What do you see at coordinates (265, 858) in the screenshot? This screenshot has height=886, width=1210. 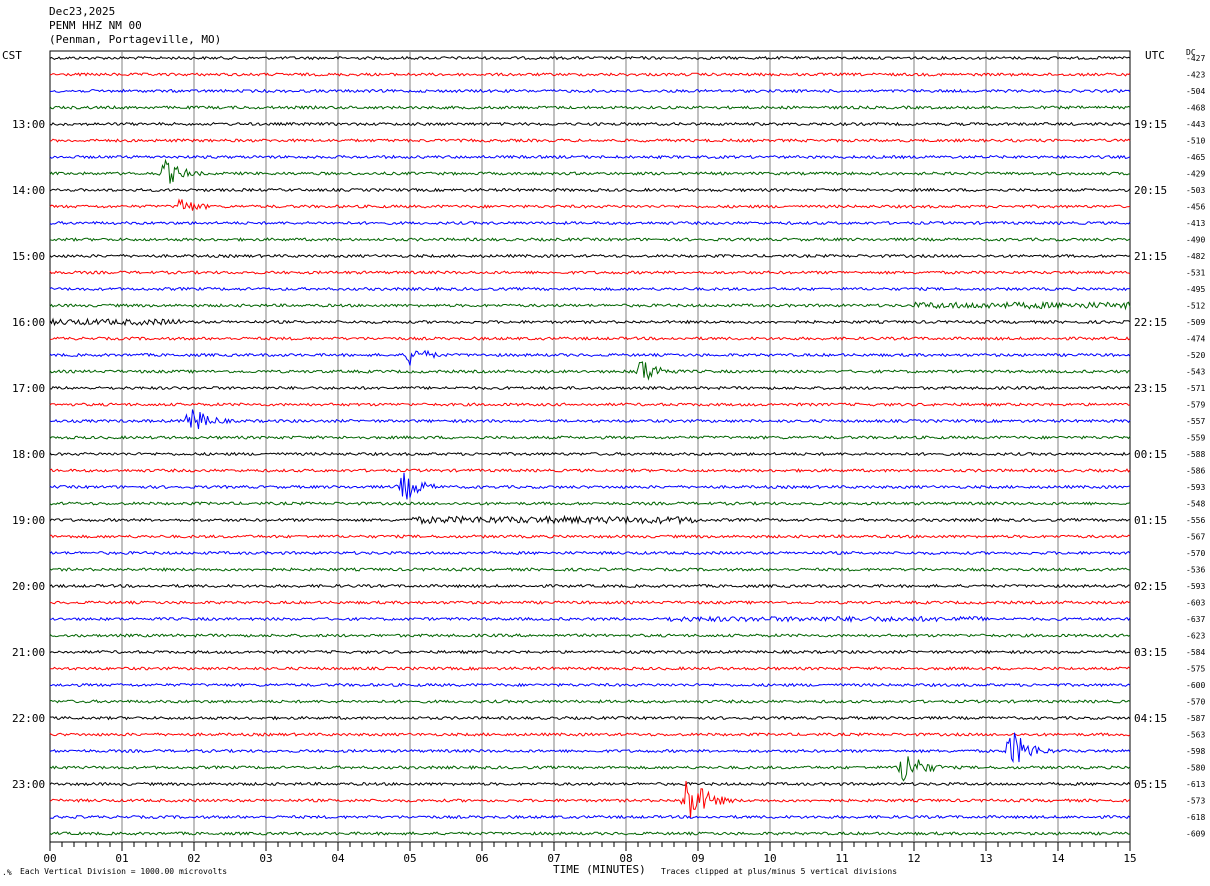 I see `x-tick-label: 03` at bounding box center [265, 858].